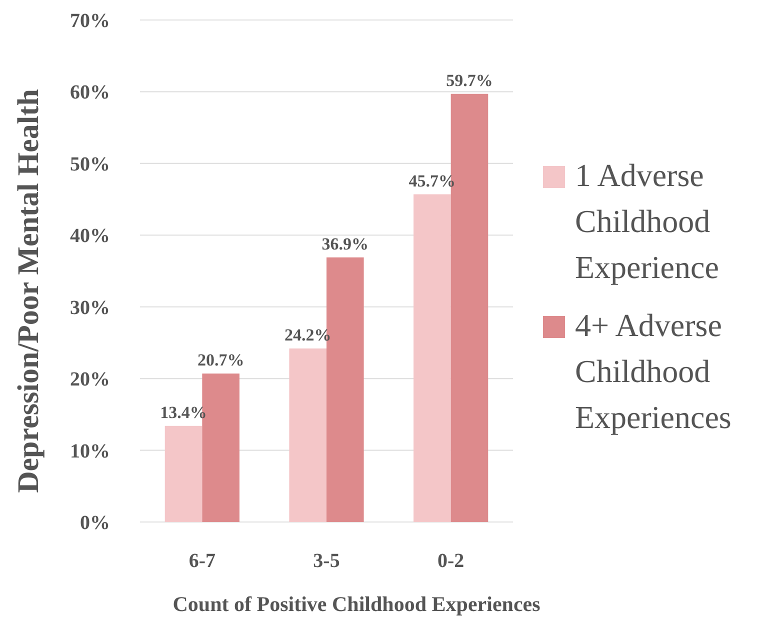 The image size is (763, 639). Describe the element at coordinates (95, 523) in the screenshot. I see `y-tick-label: 0%` at that location.